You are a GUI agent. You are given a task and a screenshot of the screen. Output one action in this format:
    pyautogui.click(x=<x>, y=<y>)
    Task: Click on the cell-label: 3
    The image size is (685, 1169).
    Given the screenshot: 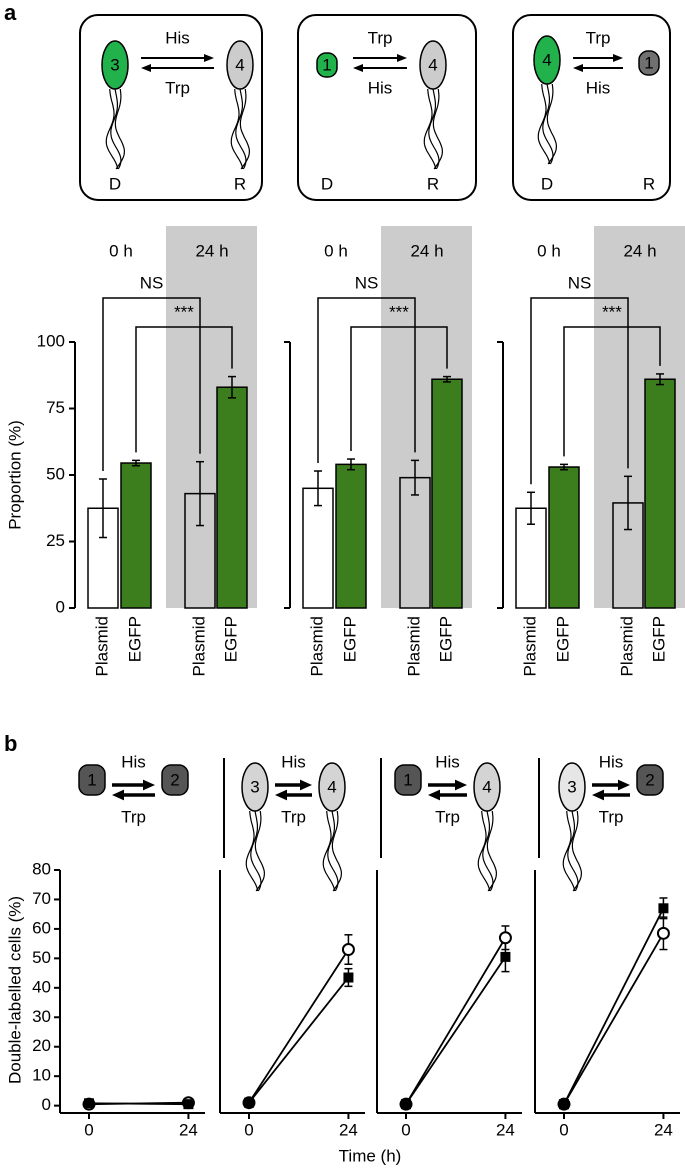 What is the action you would take?
    pyautogui.click(x=571, y=786)
    